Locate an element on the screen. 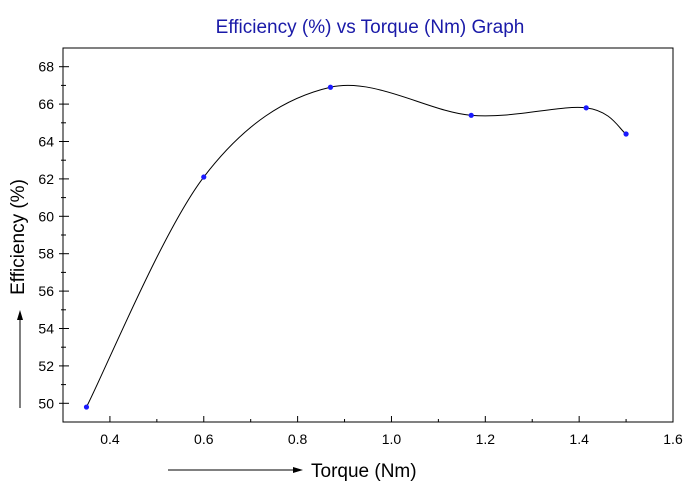 This screenshot has height=496, width=700. y-axis: 50 52 54 56 58 60 62 64 66 68 is located at coordinates (53, 235).